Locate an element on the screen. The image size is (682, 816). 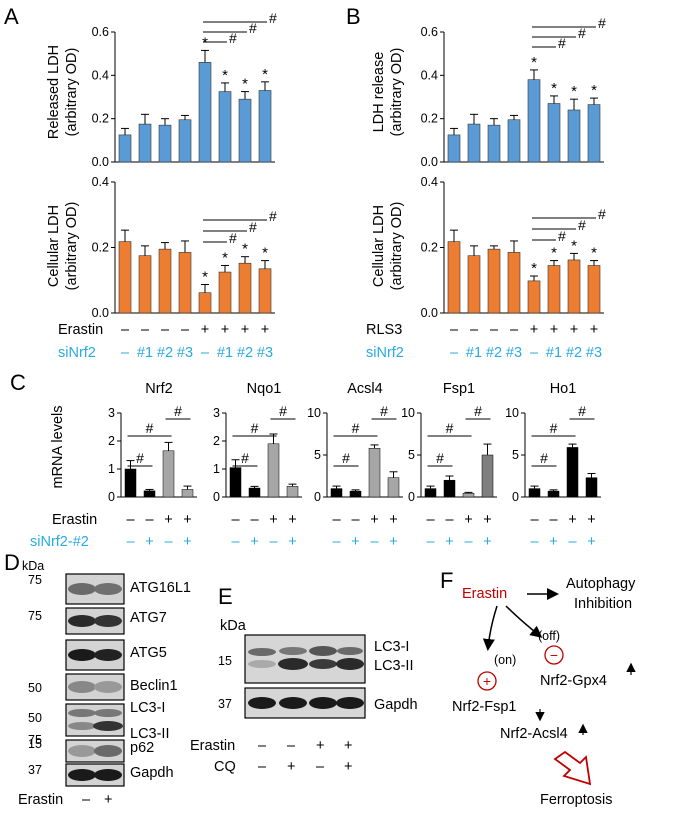
panel-e-erastin-label: Erastin is located at coordinates (212, 746).